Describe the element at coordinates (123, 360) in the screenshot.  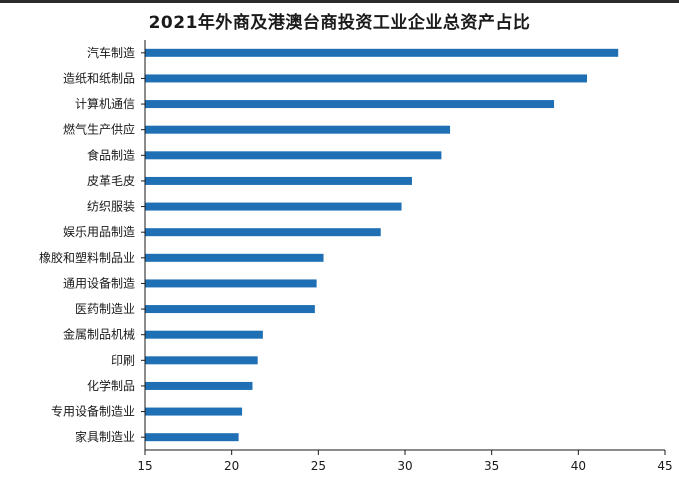
I see `category-label-13: 印刷` at that location.